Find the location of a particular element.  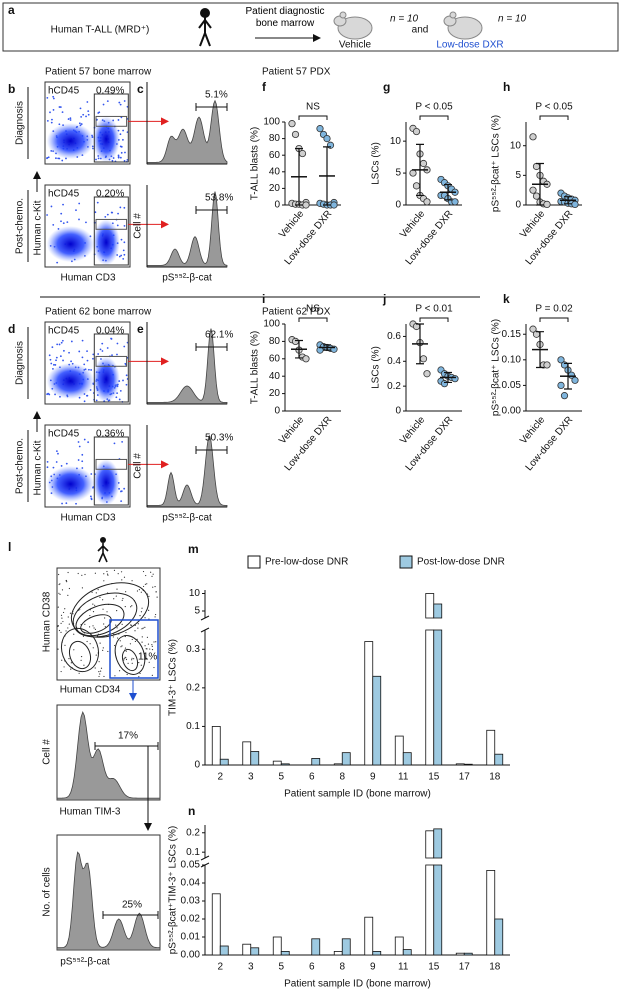

panel-letter: n is located at coordinates (191, 811).